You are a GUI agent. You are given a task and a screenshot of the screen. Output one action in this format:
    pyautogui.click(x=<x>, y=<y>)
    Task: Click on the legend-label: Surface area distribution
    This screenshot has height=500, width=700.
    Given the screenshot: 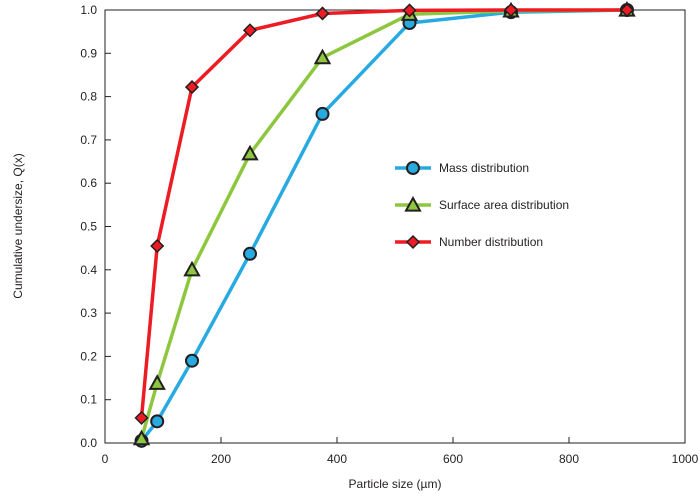 What is the action you would take?
    pyautogui.click(x=504, y=205)
    